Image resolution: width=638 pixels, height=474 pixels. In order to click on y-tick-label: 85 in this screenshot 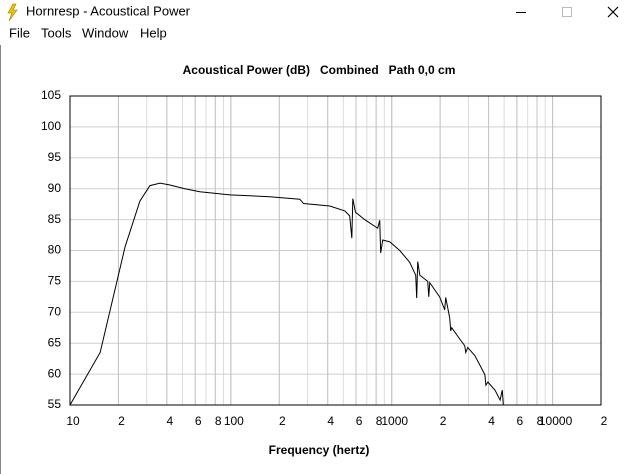, I will do `click(55, 219)`.